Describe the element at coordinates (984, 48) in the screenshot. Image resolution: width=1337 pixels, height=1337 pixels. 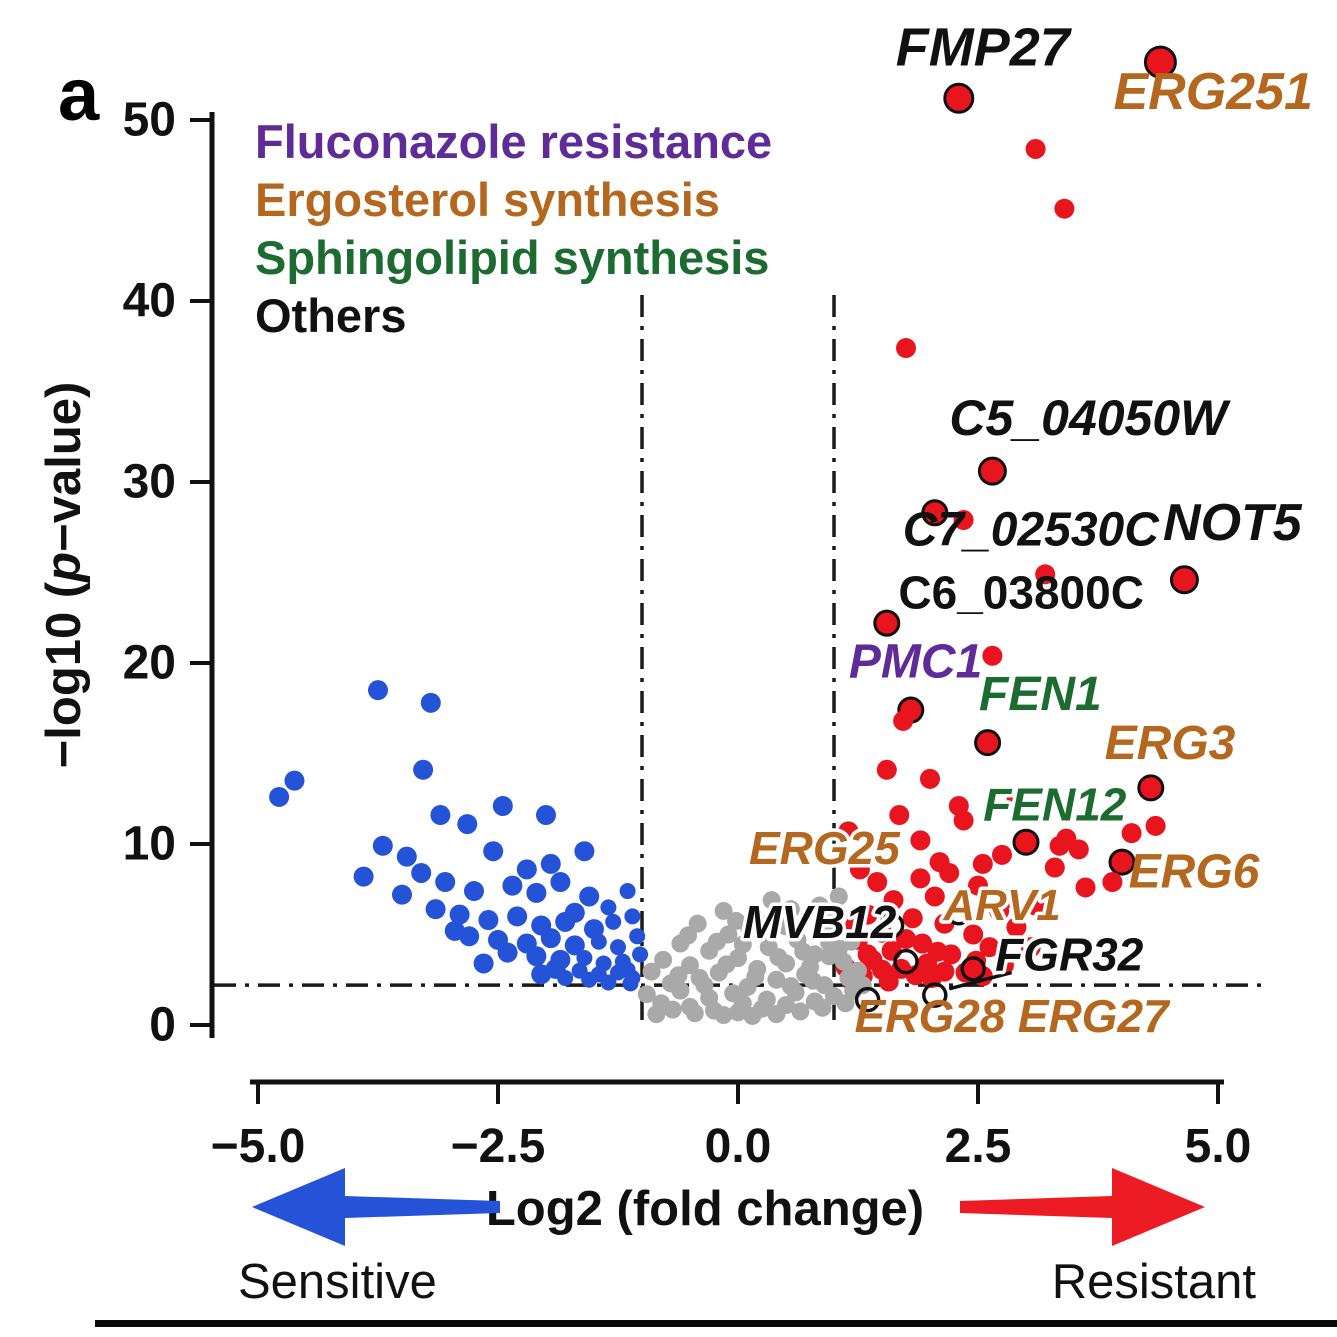
I see `gene-label: FMP27` at that location.